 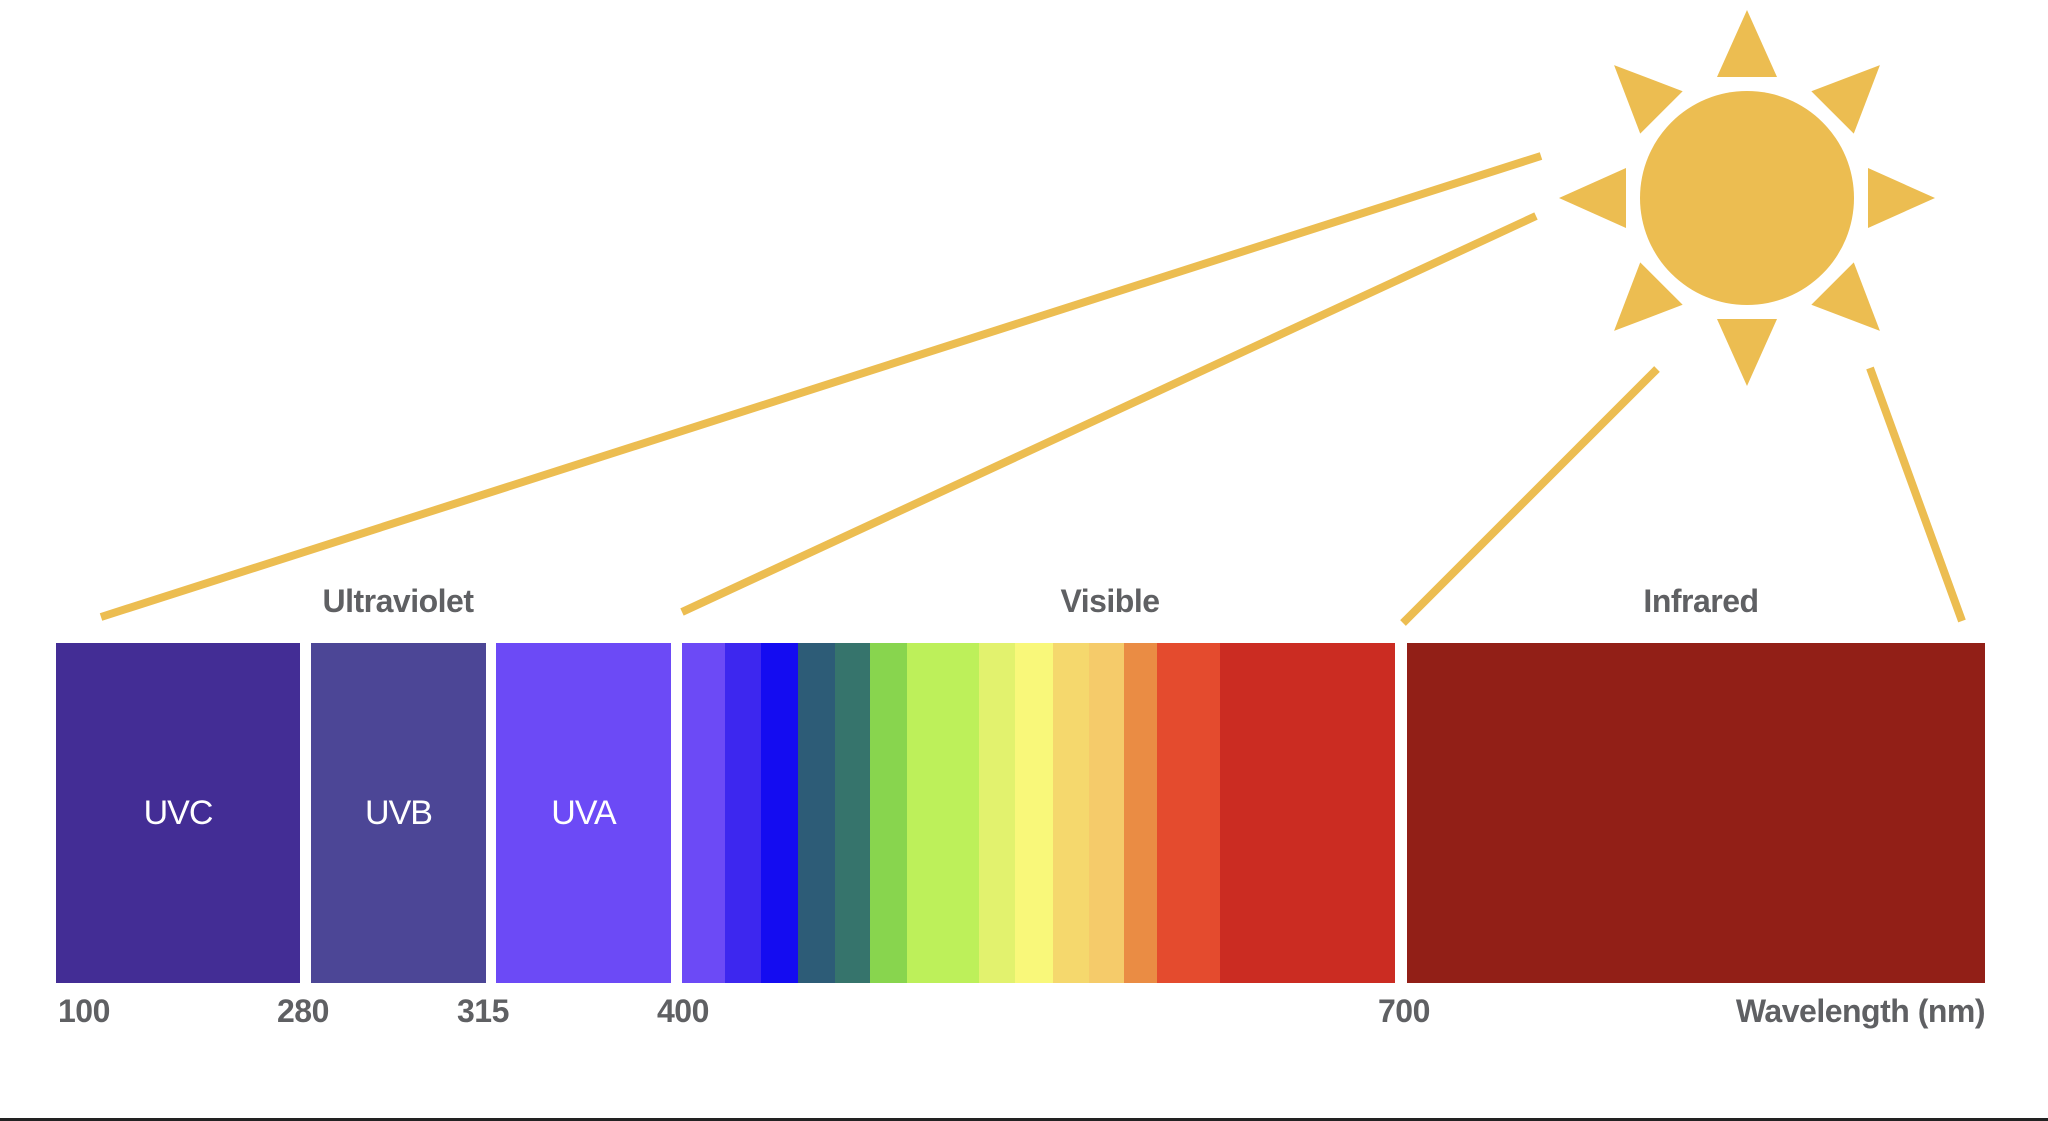 I want to click on visible-spectrum-band, so click(x=1038, y=813).